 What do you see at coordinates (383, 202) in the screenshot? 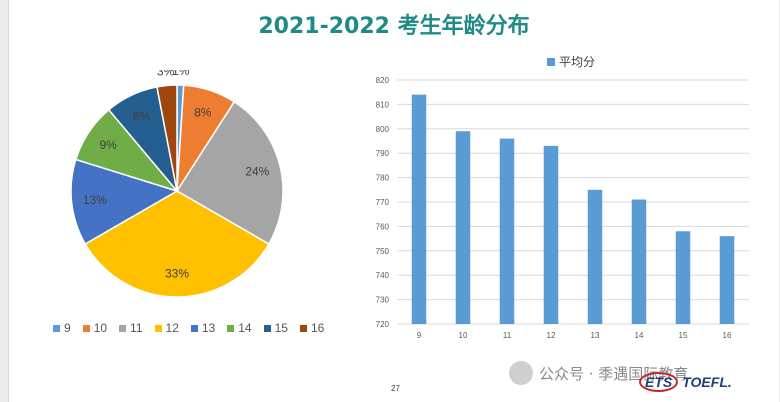
I see `y-tick-label: 770` at bounding box center [383, 202].